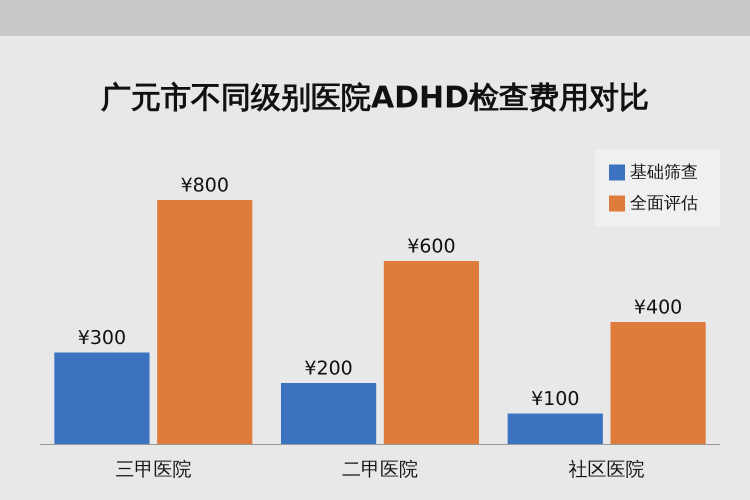 Image resolution: width=750 pixels, height=500 pixels. Describe the element at coordinates (328, 369) in the screenshot. I see `data-label: ¥200` at that location.